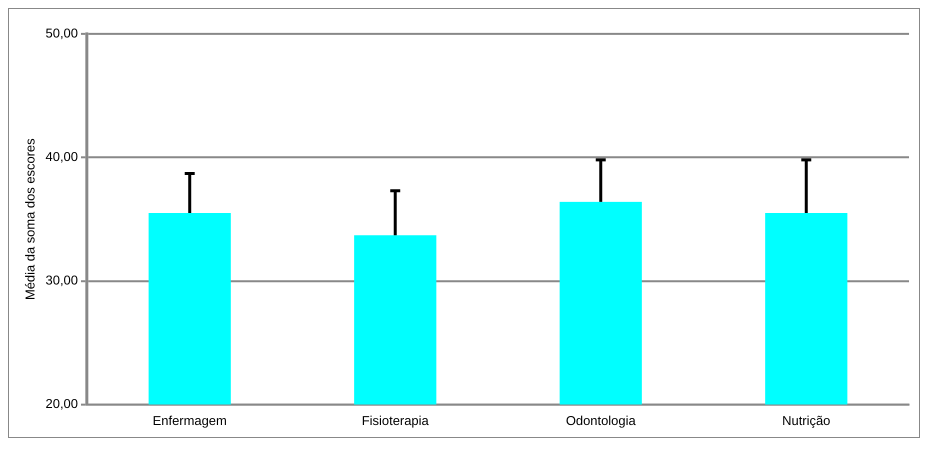 Image resolution: width=932 pixels, height=450 pixels. I want to click on y-tick-label: 40,00, so click(62, 156).